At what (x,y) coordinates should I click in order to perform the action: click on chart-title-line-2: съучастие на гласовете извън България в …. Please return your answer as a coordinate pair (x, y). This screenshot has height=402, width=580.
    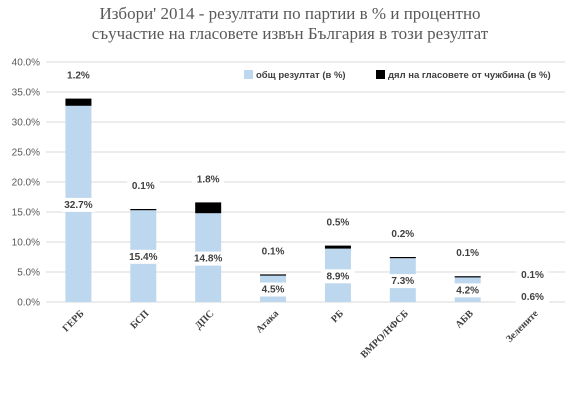
    Looking at the image, I should click on (290, 33).